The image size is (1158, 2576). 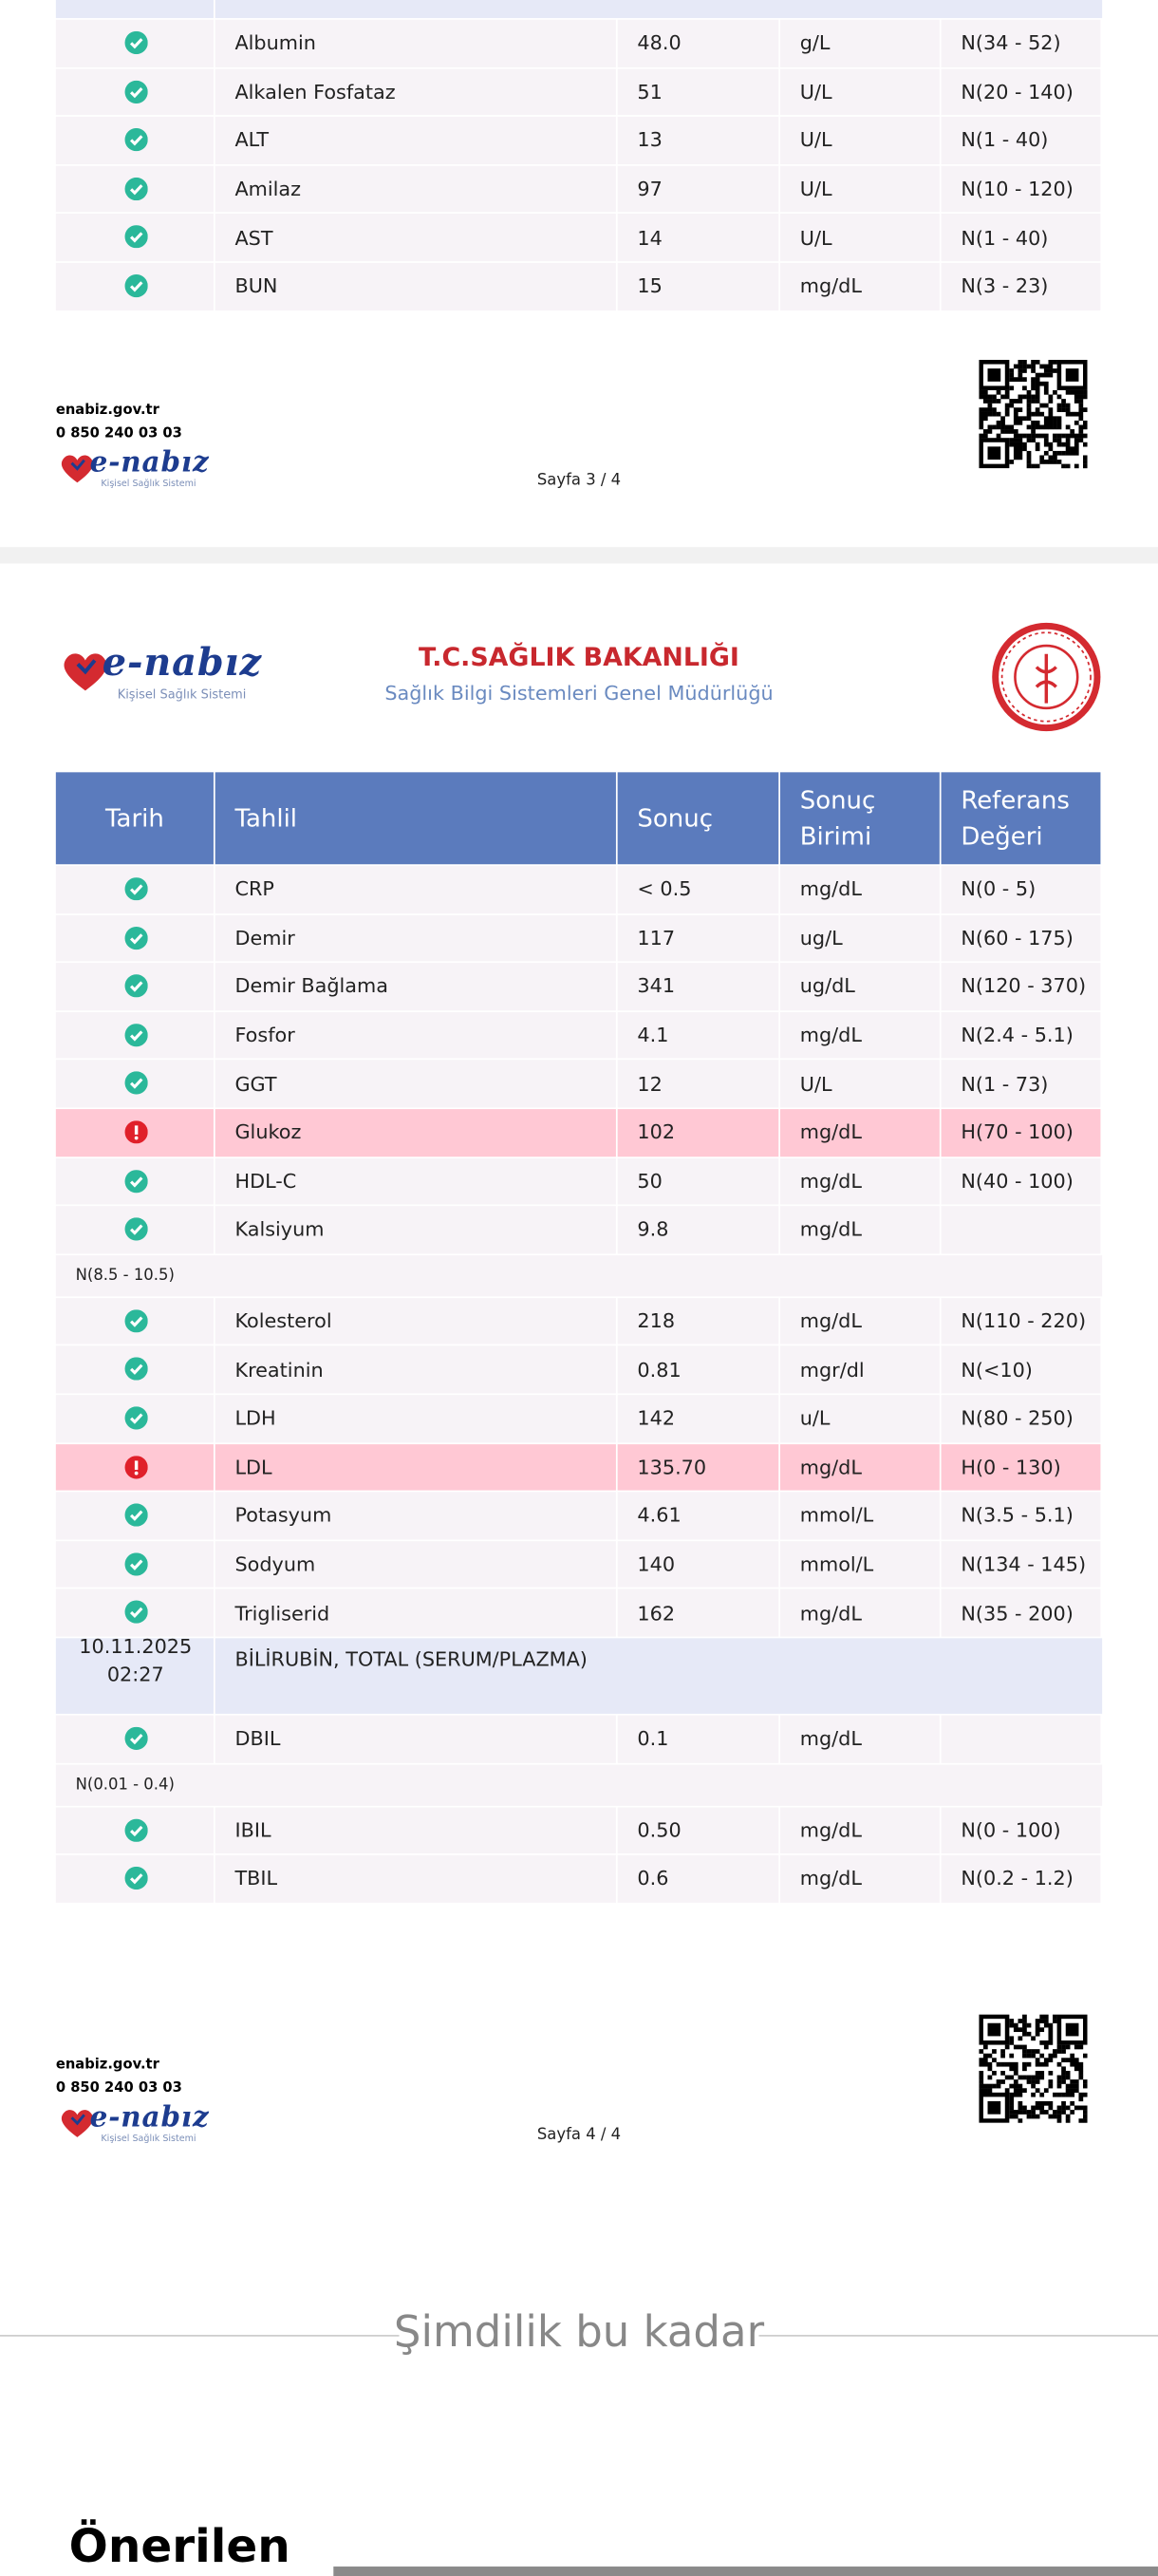 What do you see at coordinates (999, 889) in the screenshot?
I see `cell-ref: N(0 - 5)` at bounding box center [999, 889].